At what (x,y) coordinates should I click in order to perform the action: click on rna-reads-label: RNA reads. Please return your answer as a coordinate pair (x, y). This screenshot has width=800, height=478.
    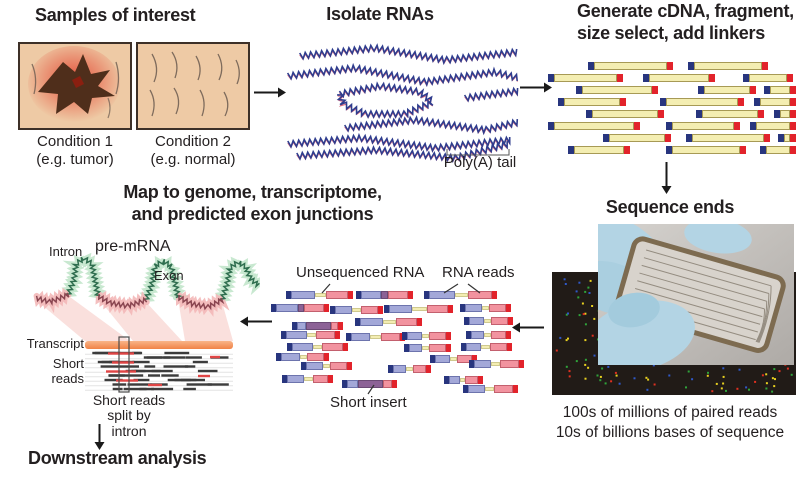
    Looking at the image, I should click on (478, 272).